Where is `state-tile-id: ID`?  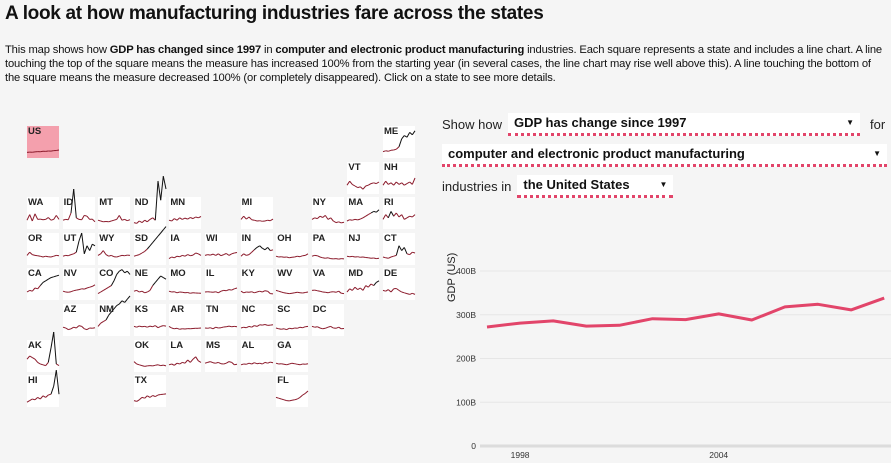
state-tile-id: ID is located at coordinates (78, 209).